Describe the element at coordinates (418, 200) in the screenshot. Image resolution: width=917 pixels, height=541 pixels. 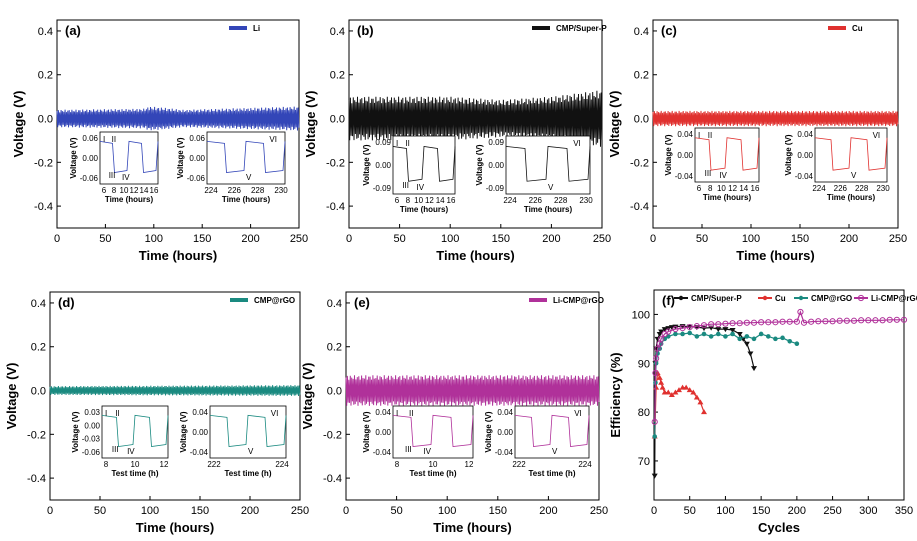
I see `inset-x-tick-label: 10` at that location.